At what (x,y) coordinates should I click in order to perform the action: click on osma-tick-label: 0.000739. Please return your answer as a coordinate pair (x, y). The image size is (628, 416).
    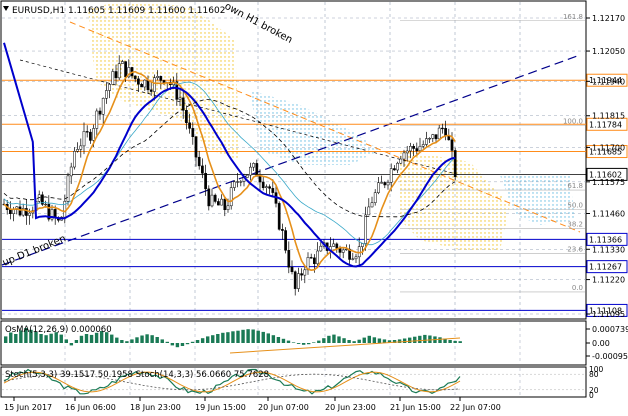
    Looking at the image, I should click on (610, 329).